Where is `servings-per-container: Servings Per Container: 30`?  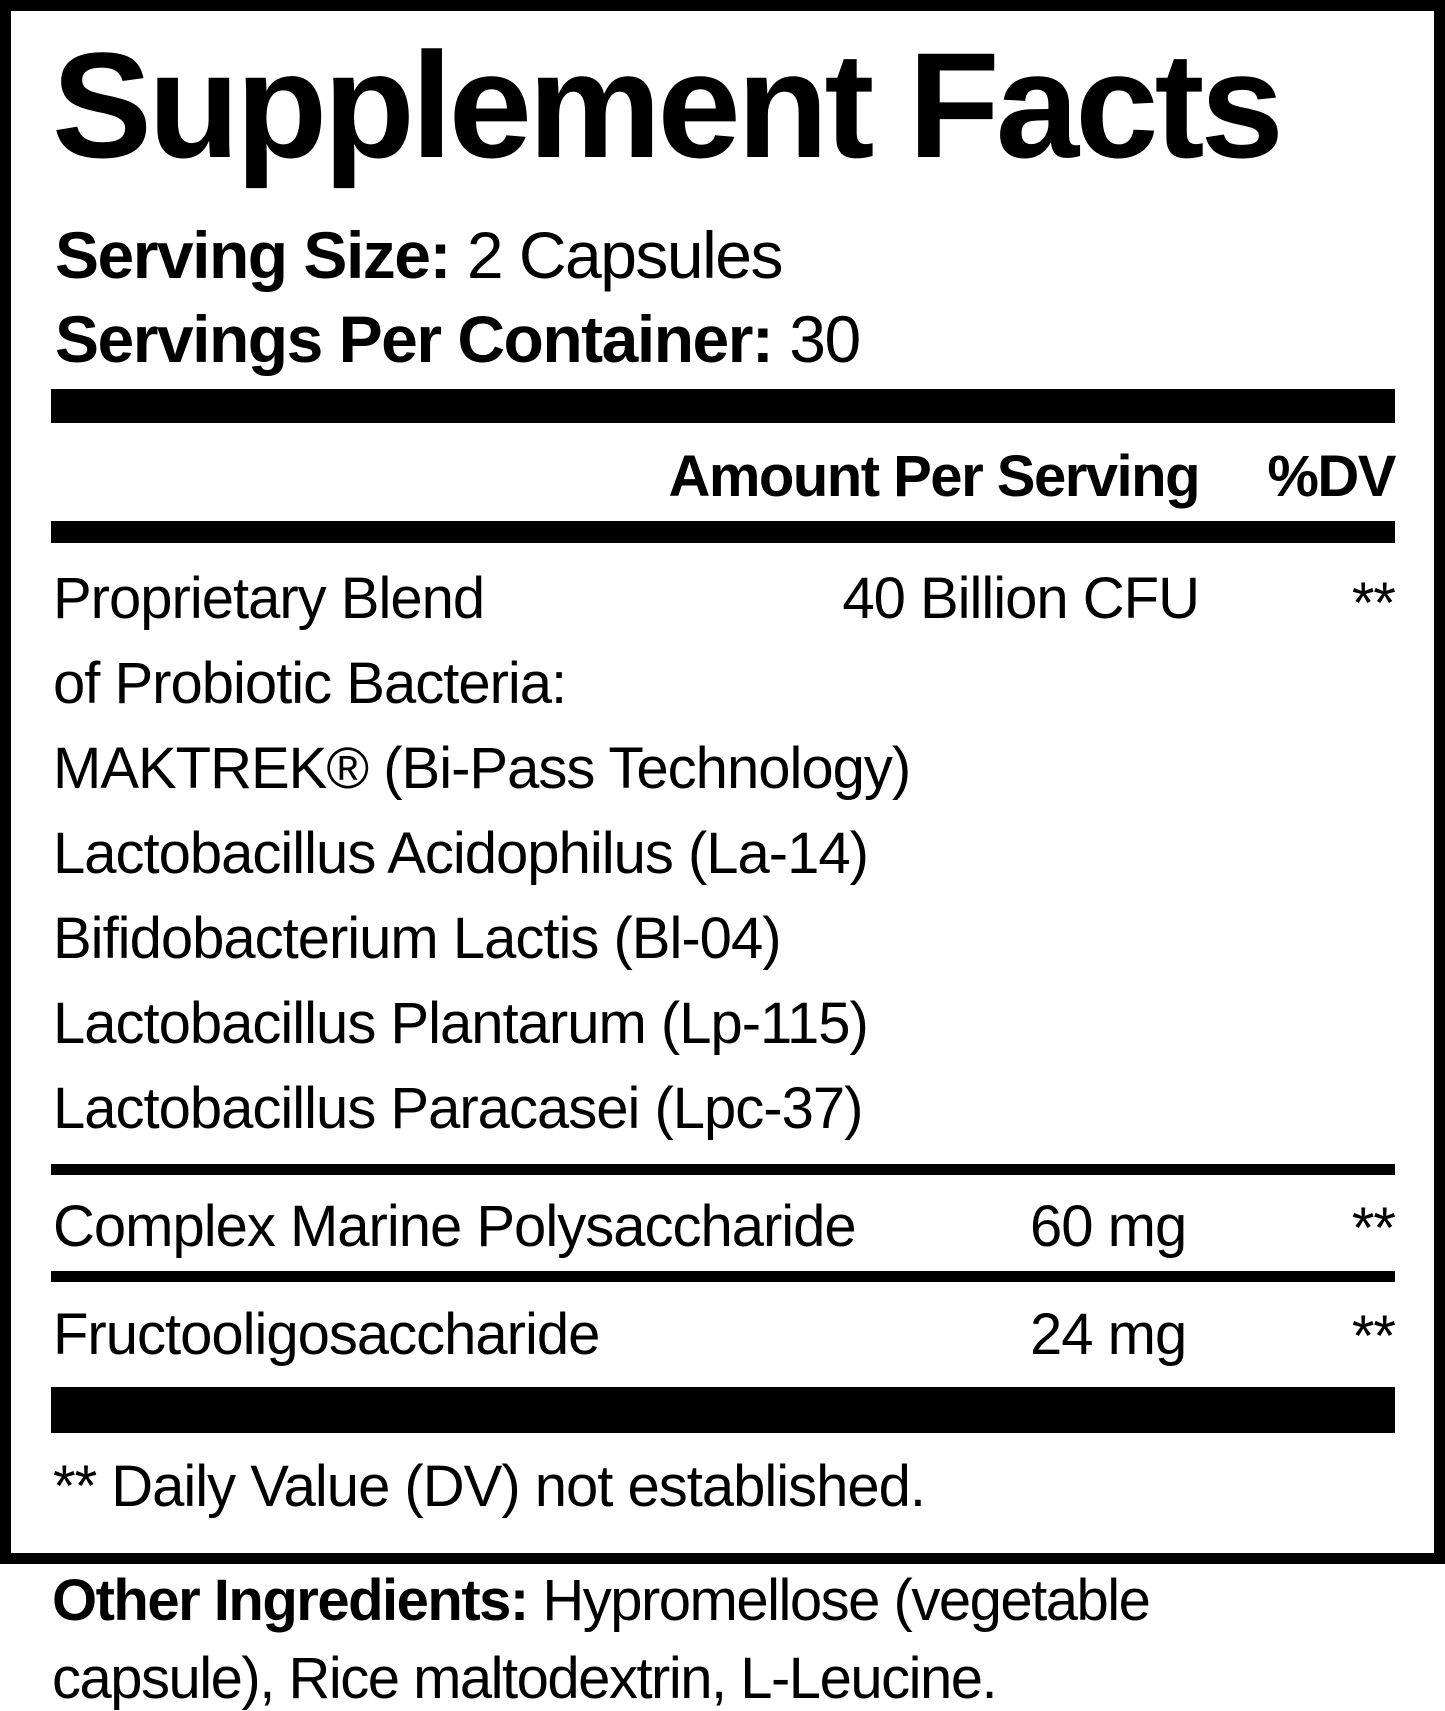 servings-per-container: Servings Per Container: 30 is located at coordinates (458, 339).